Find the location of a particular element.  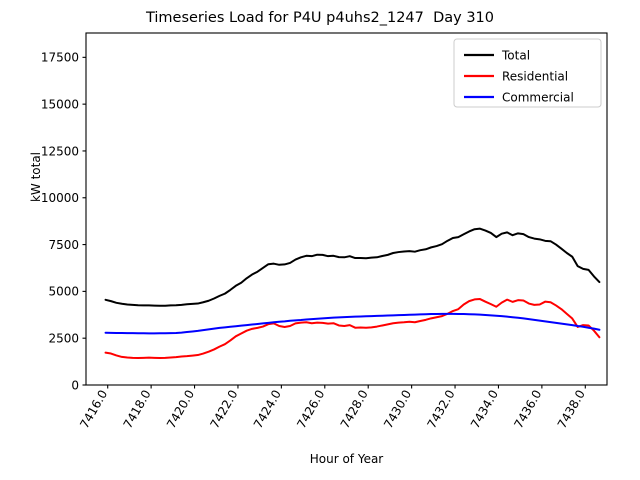

x-tick-label: 7432.0 is located at coordinates (441, 409).